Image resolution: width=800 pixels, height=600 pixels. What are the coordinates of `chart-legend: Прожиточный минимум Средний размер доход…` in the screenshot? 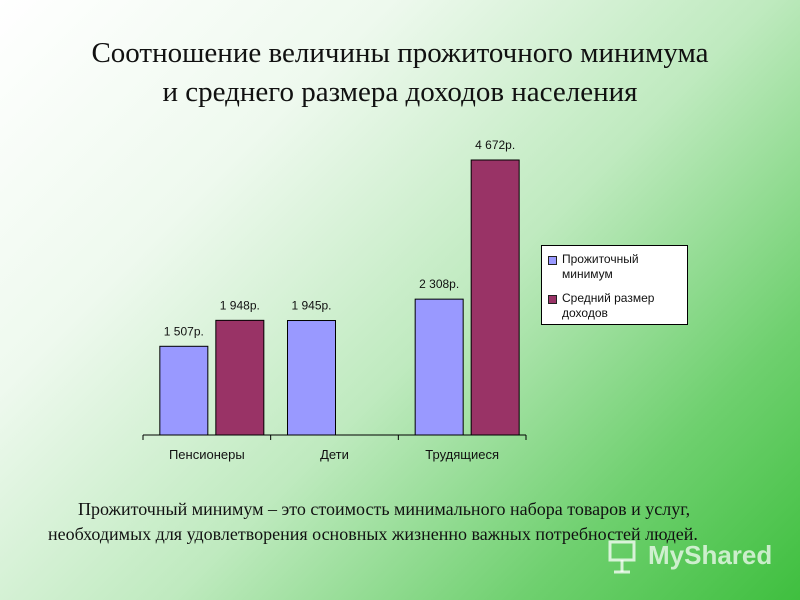 It's located at (614, 285).